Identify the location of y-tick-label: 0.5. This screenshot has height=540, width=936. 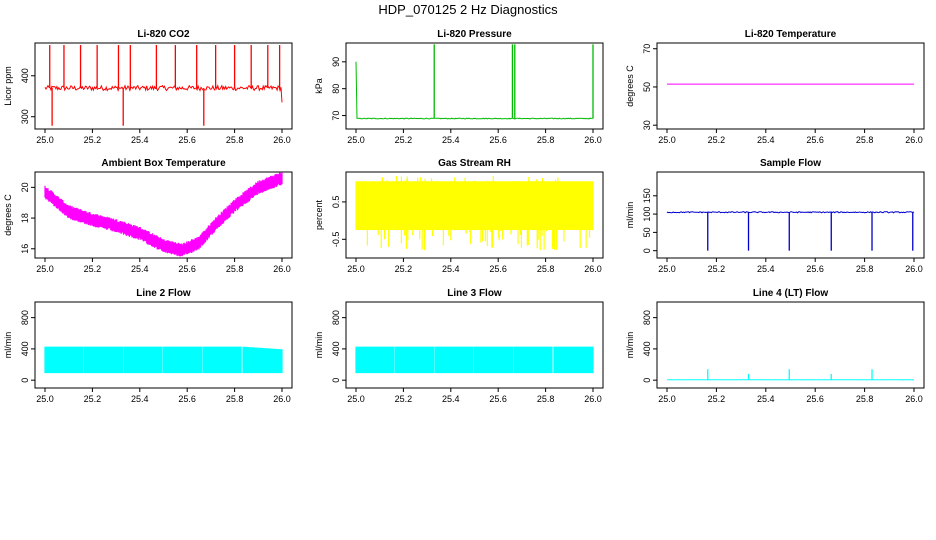
(336, 202).